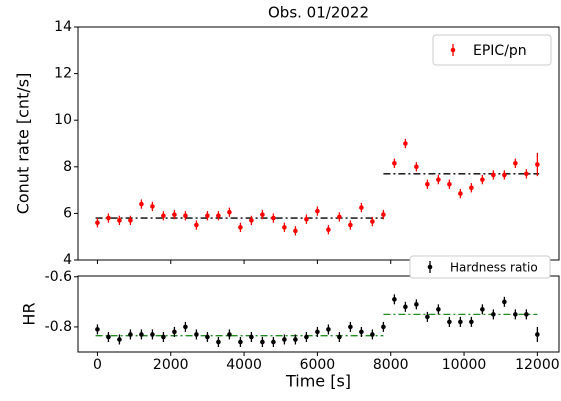 This screenshot has width=561, height=401. What do you see at coordinates (171, 365) in the screenshot?
I see `x-tick-label: 2000` at bounding box center [171, 365].